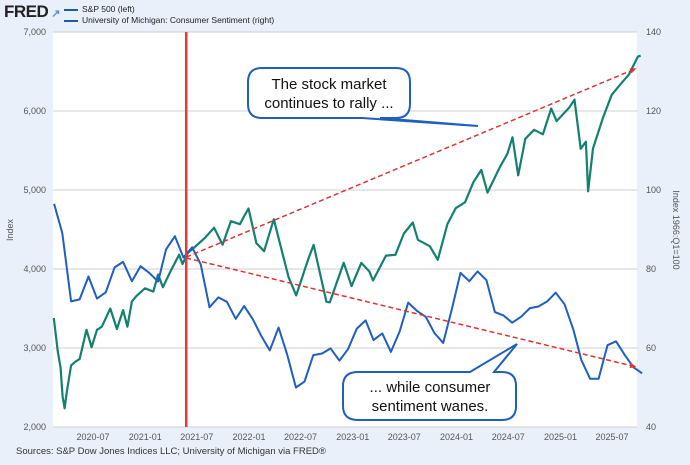 Image resolution: width=690 pixels, height=465 pixels. Describe the element at coordinates (34, 427) in the screenshot. I see `y-tick-label: 2,000` at that location.